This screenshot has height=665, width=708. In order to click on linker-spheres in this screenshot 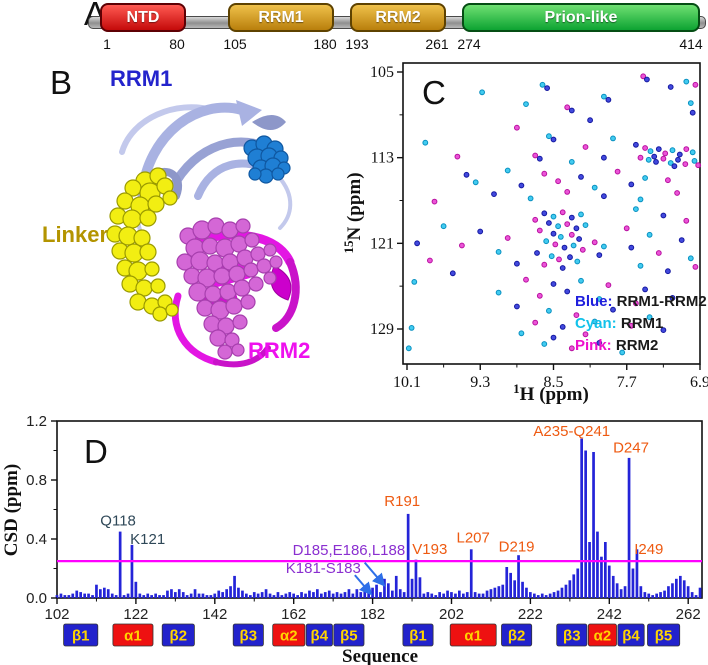, I will do `click(142, 244)`.